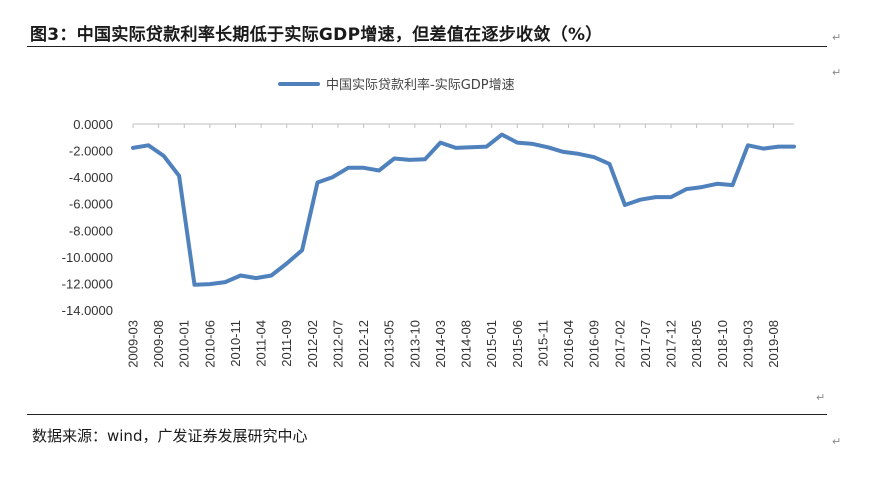  I want to click on y-tick-label: -6.0000, so click(91, 204).